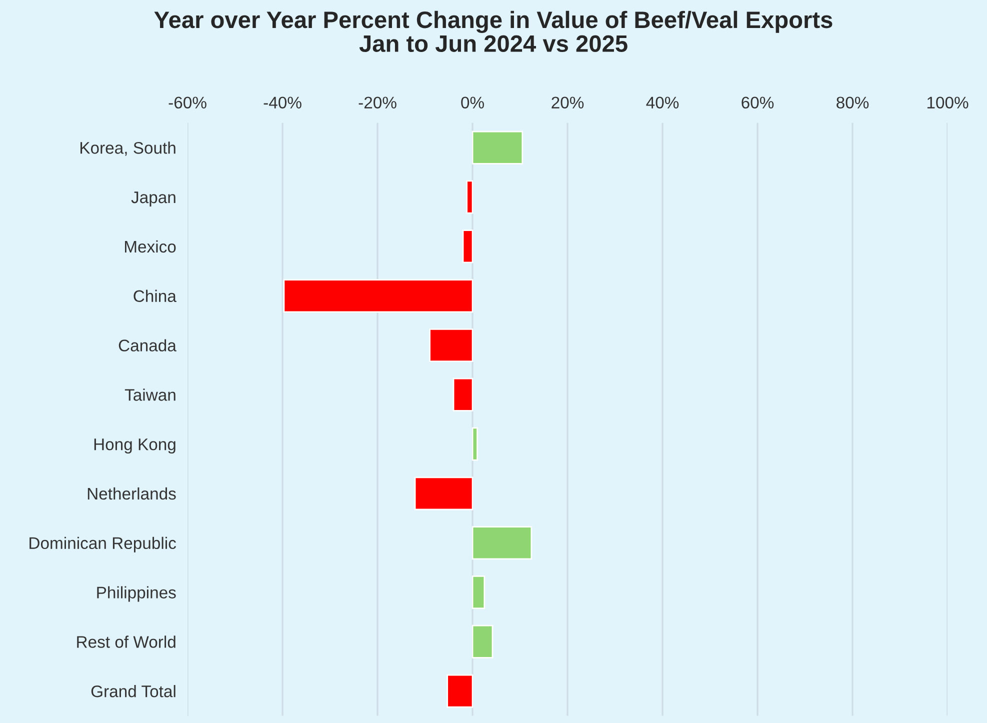 The height and width of the screenshot is (723, 987). Describe the element at coordinates (147, 345) in the screenshot. I see `y-tick-label: Canada` at that location.